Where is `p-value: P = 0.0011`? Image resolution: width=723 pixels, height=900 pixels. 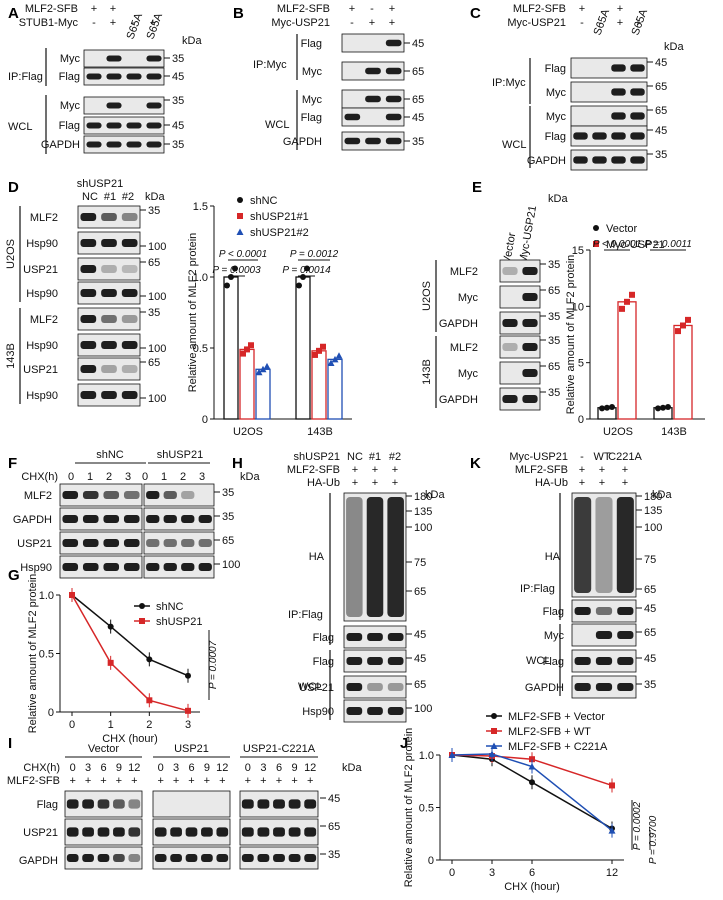 p-value: P = 0.0011 is located at coordinates (668, 244).